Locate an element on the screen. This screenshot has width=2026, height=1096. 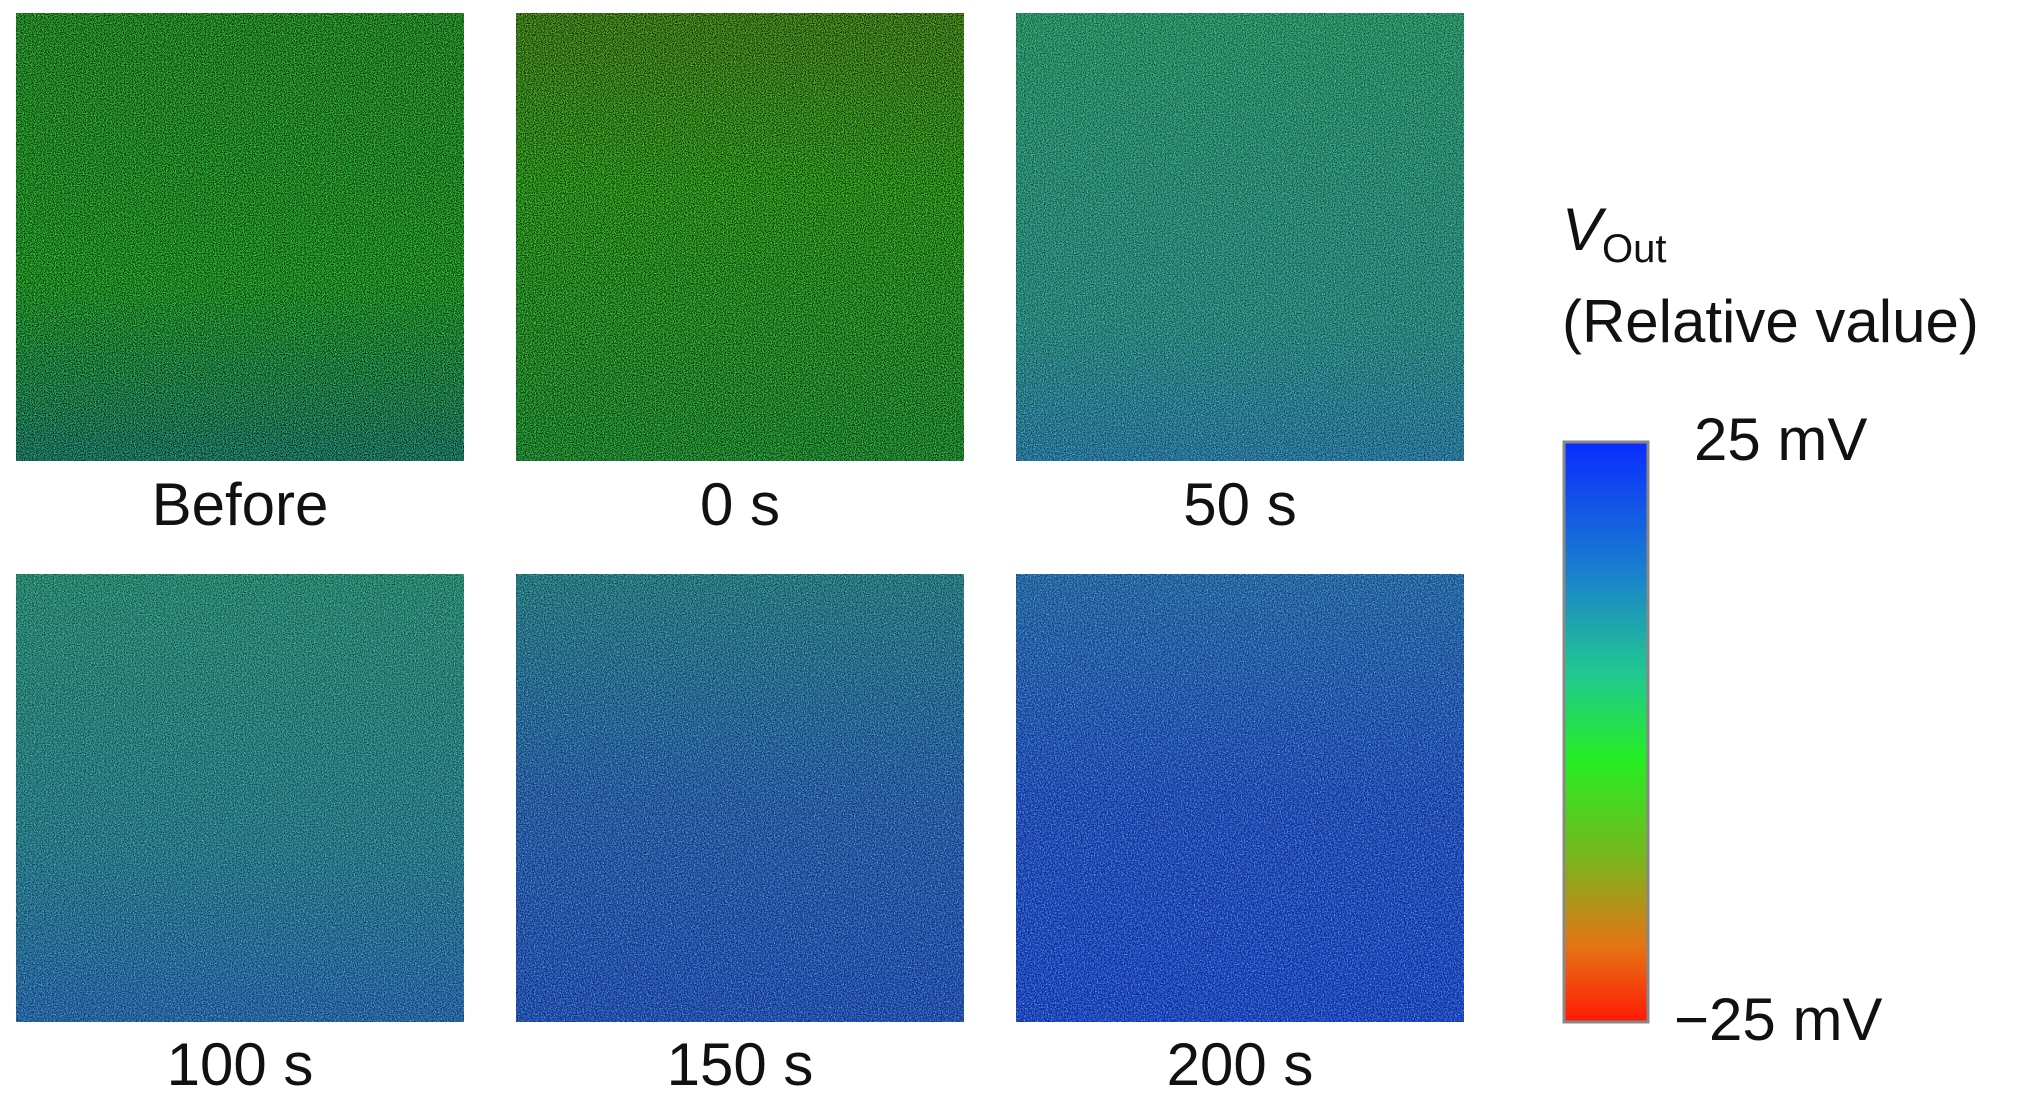
min-label: −25 mV is located at coordinates (1778, 1019).